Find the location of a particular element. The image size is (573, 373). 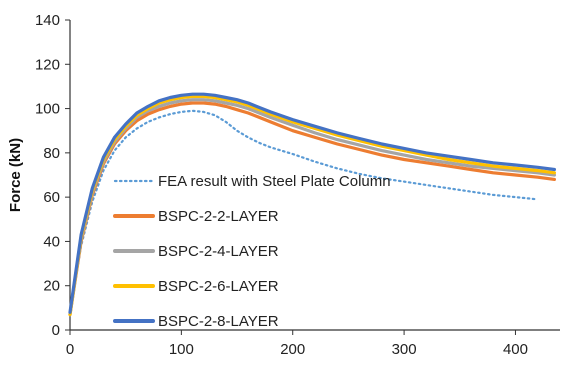

y-axis-title: Force (kN) is located at coordinates (15, 175).